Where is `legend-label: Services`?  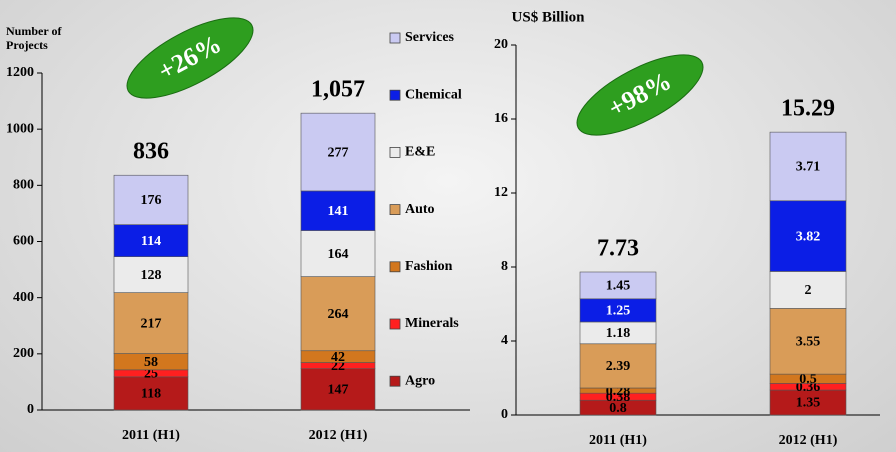
legend-label: Services is located at coordinates (430, 37).